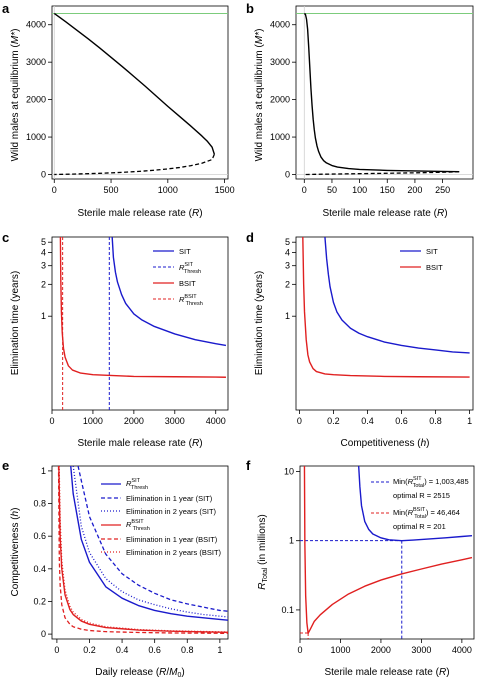  I want to click on panel-label-e: e, so click(5, 465).